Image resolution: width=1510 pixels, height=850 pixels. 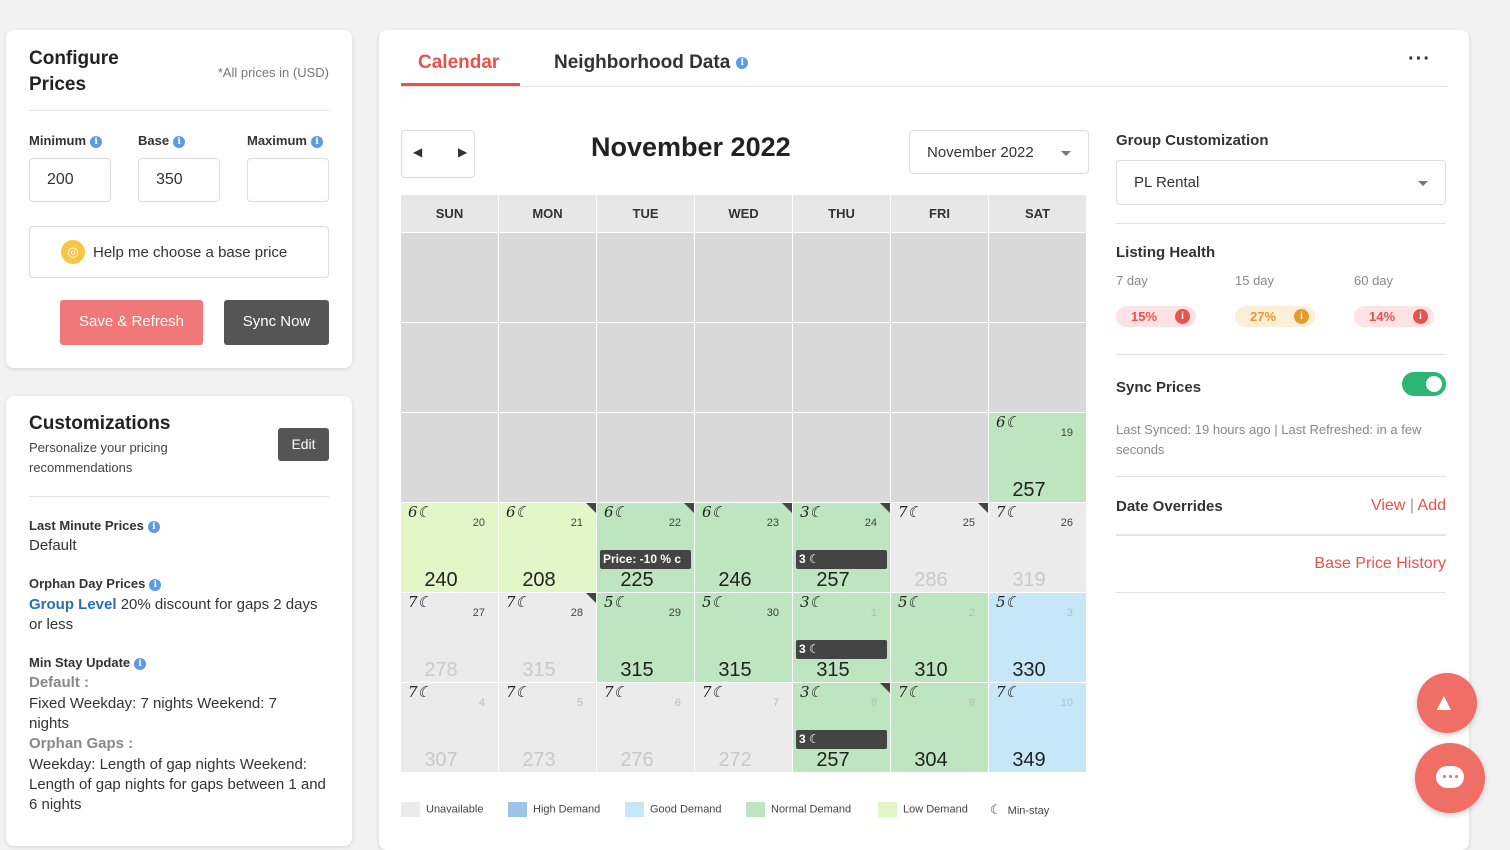 What do you see at coordinates (841, 547) in the screenshot?
I see `calendar-day-cell: 3☾ 24 3 ☾ 257` at bounding box center [841, 547].